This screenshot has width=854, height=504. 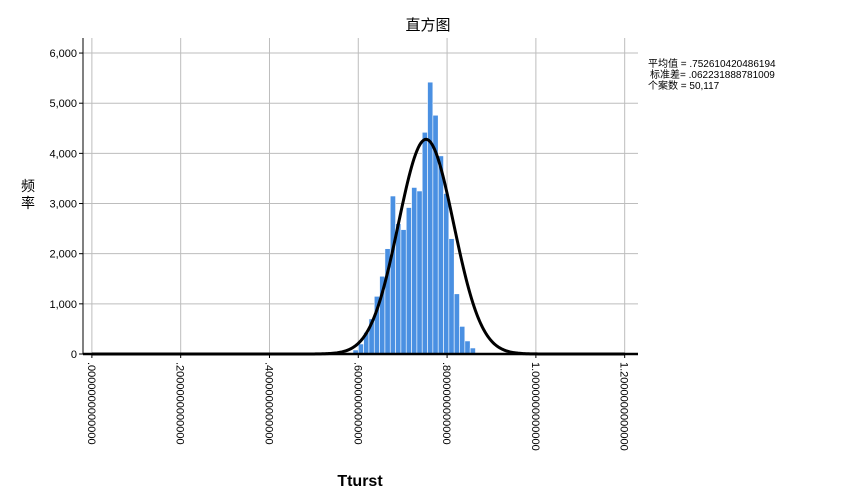 What do you see at coordinates (712, 63) in the screenshot?
I see `stat-mean: 平均值 = .752610420486194` at bounding box center [712, 63].